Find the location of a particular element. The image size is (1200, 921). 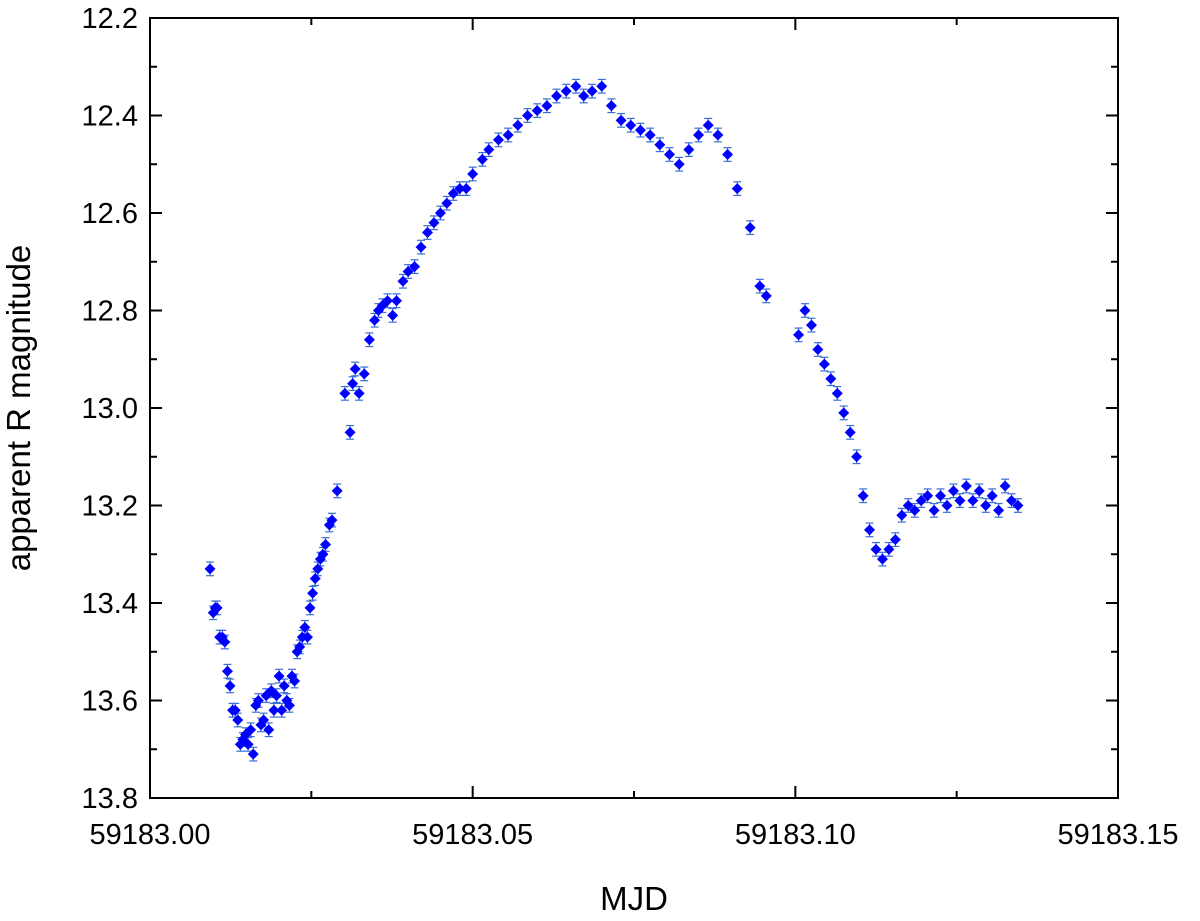

y-tick-label: 13.2 is located at coordinates (110, 507).